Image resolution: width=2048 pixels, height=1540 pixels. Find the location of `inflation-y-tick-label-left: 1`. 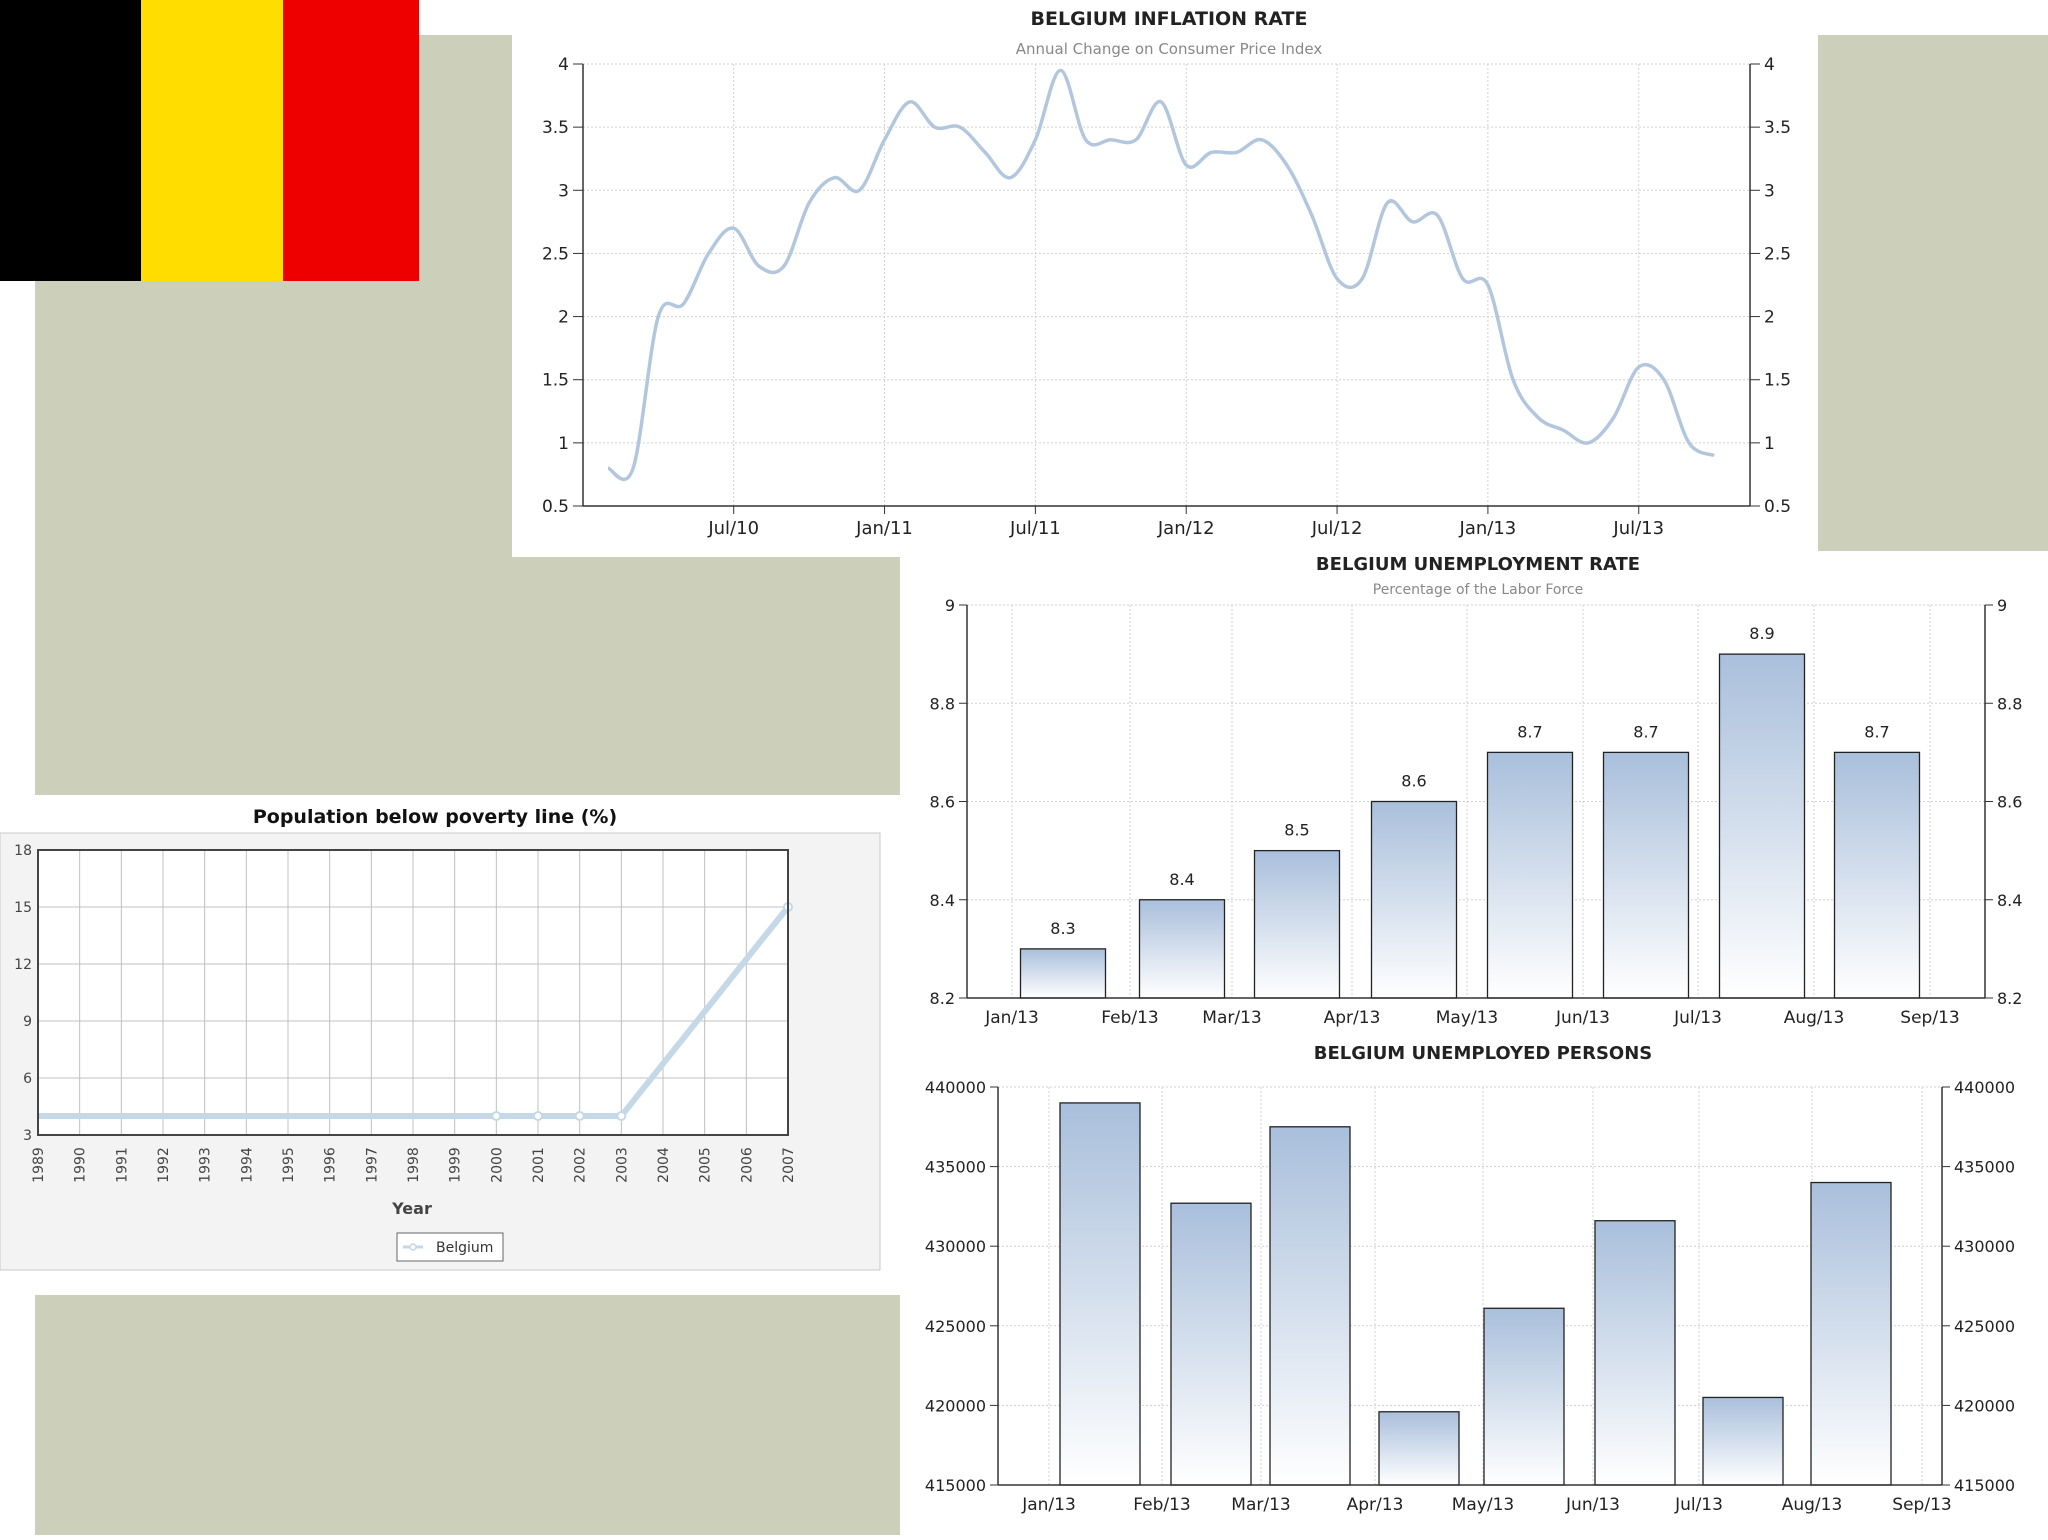

inflation-y-tick-label-left: 1 is located at coordinates (563, 444).